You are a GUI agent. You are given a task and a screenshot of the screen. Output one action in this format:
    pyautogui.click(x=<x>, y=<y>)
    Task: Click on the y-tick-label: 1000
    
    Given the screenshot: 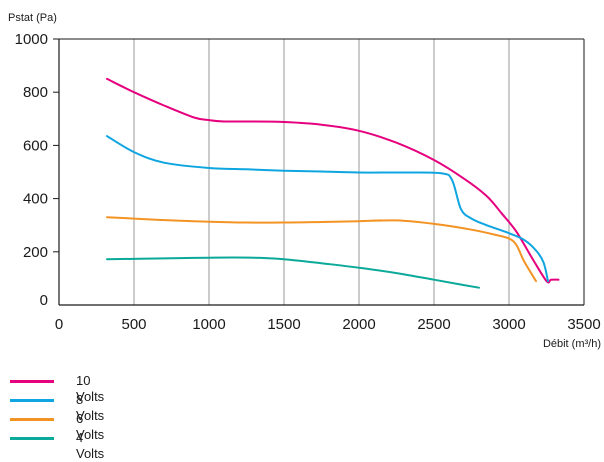 What is the action you would take?
    pyautogui.click(x=31, y=39)
    